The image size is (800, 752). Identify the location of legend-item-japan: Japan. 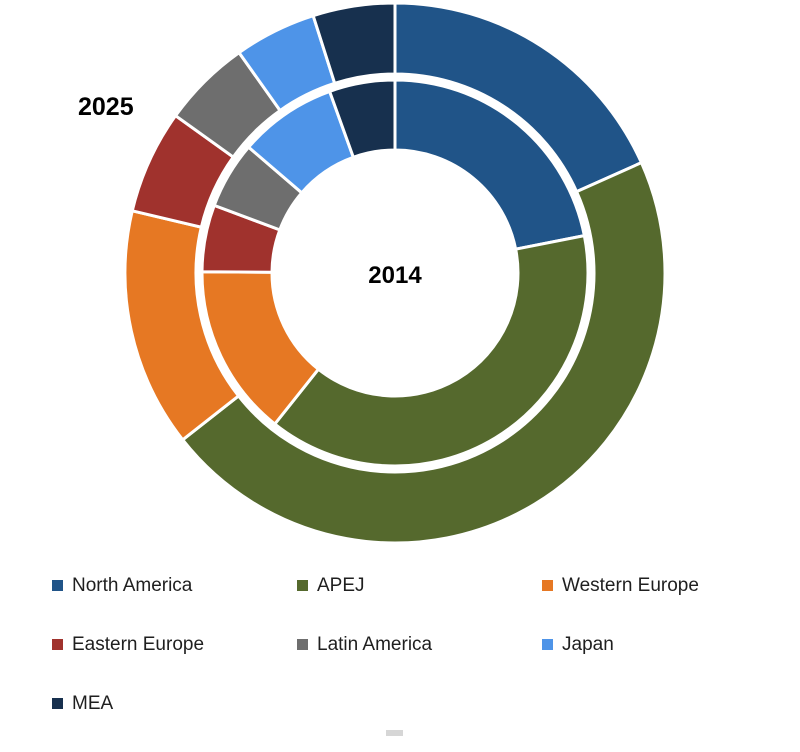
(664, 663).